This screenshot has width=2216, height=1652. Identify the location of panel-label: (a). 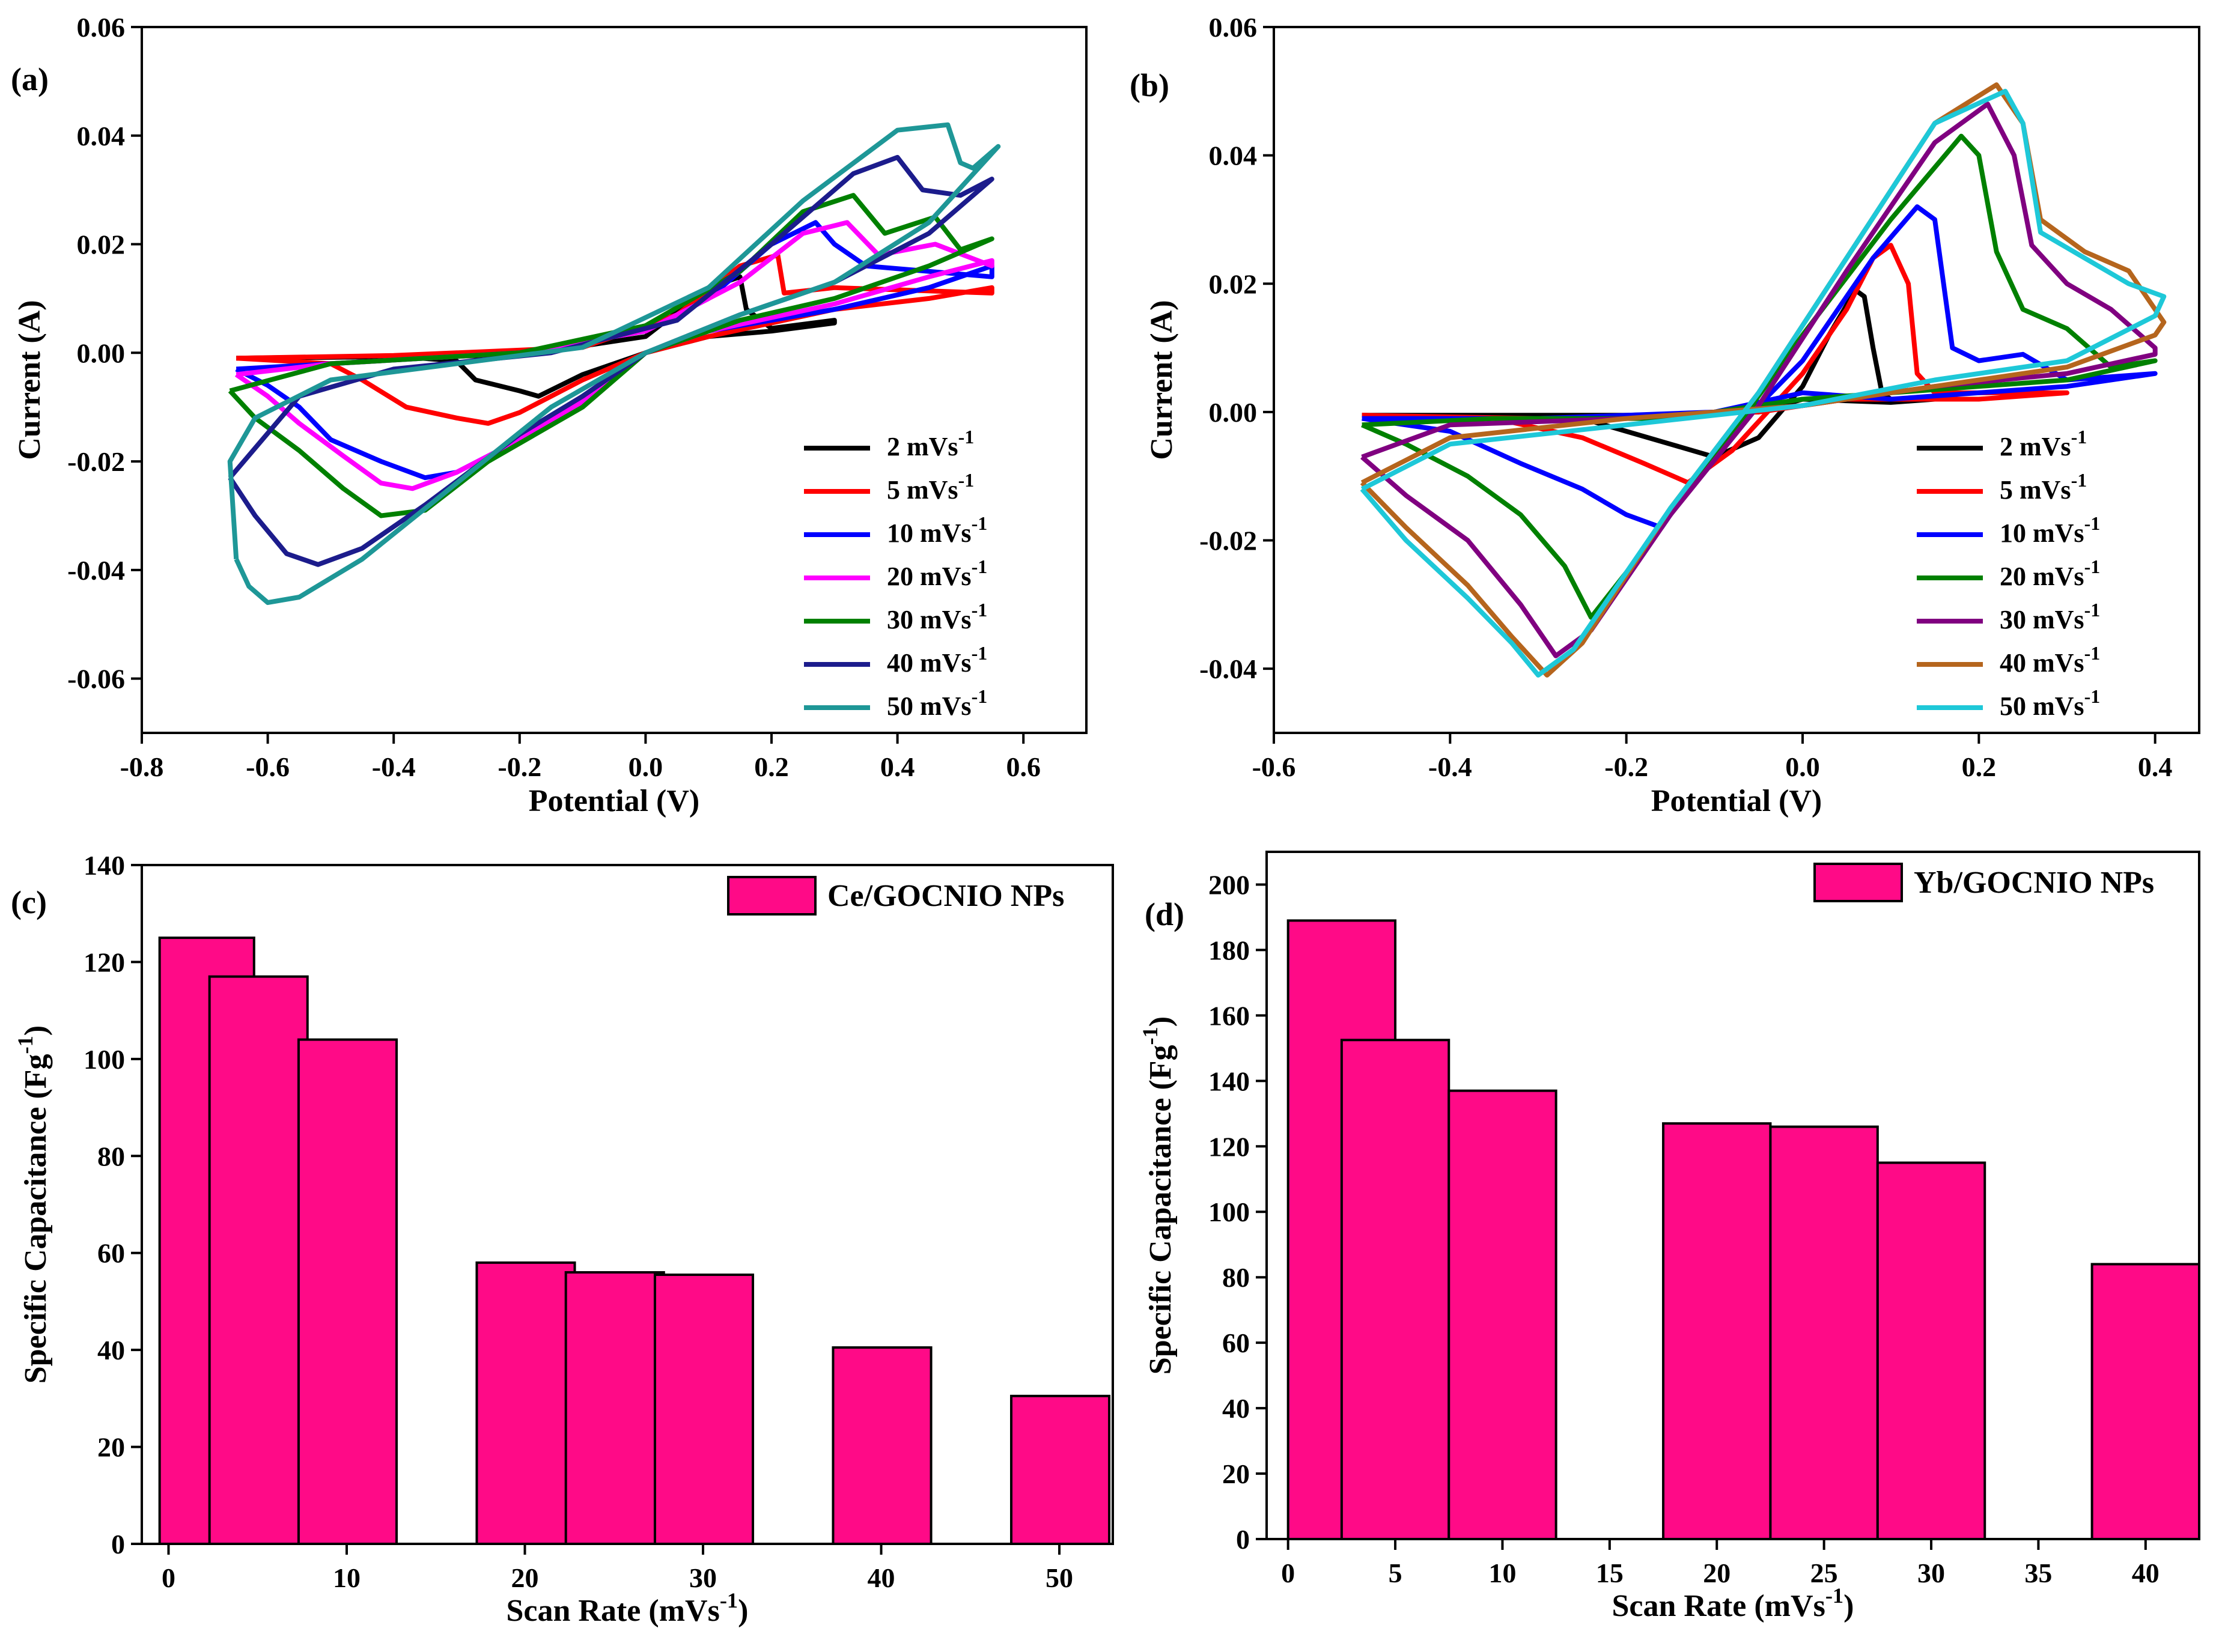
(30, 79).